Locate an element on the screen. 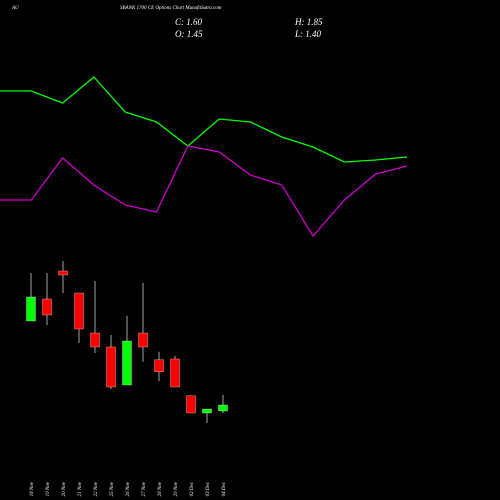  x-tick-label: 02 Dec is located at coordinates (192, 488).